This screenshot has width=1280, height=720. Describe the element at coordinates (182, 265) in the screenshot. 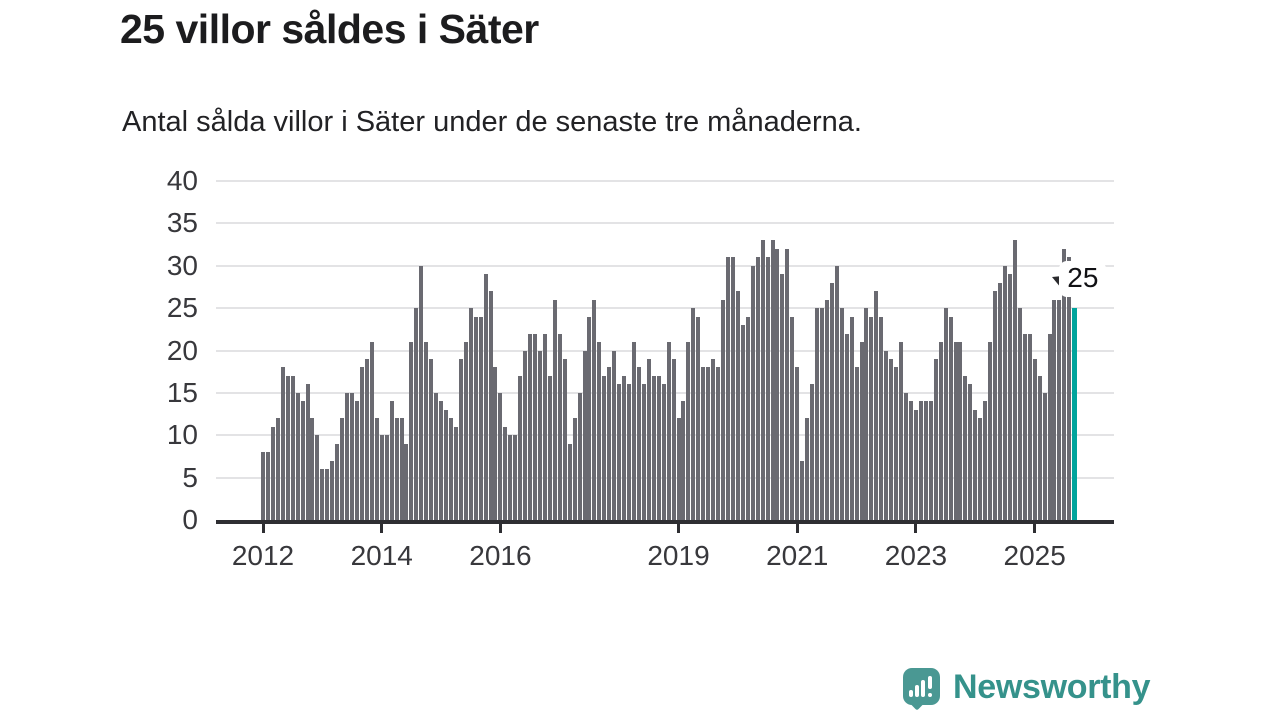

I see `y-axis-tick-label: 30` at that location.